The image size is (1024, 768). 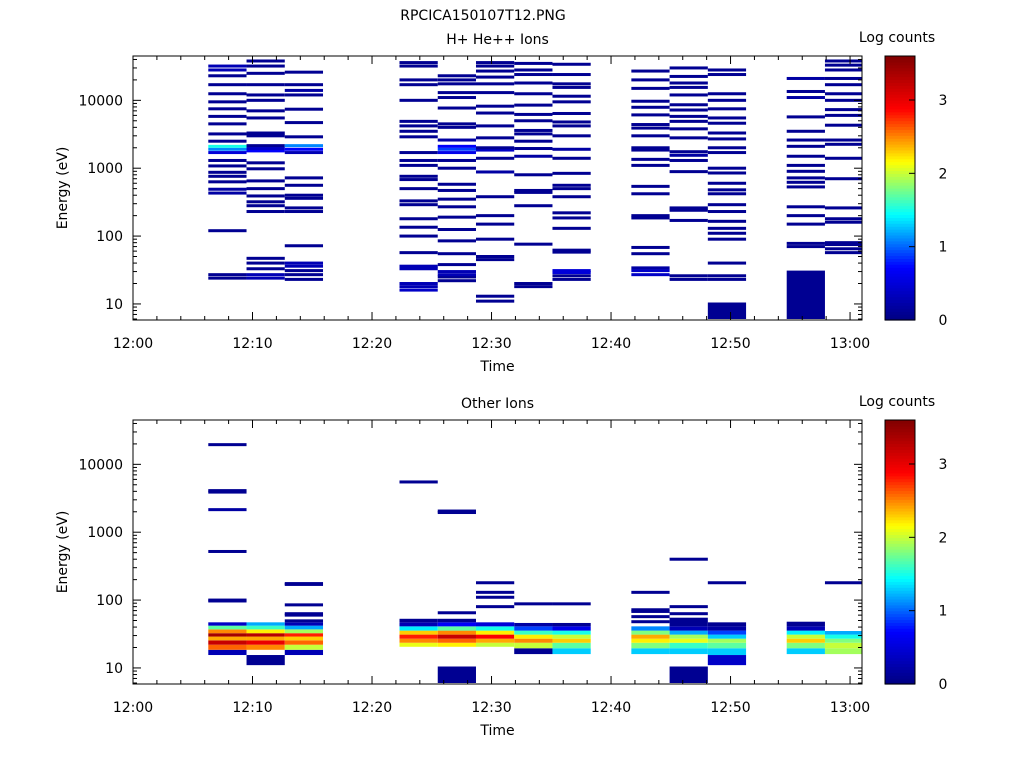 What do you see at coordinates (497, 404) in the screenshot?
I see `panel-title: Other Ions` at bounding box center [497, 404].